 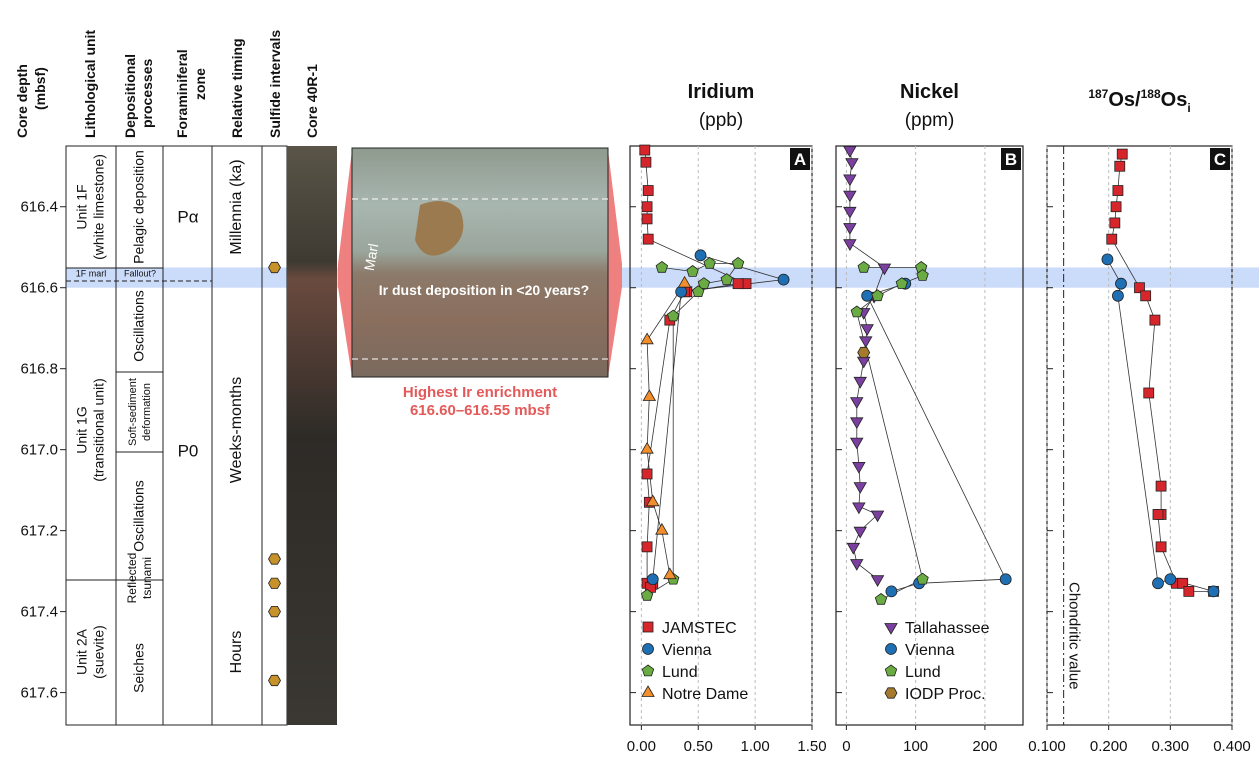 What do you see at coordinates (237, 88) in the screenshot?
I see `header: Relative timing` at bounding box center [237, 88].